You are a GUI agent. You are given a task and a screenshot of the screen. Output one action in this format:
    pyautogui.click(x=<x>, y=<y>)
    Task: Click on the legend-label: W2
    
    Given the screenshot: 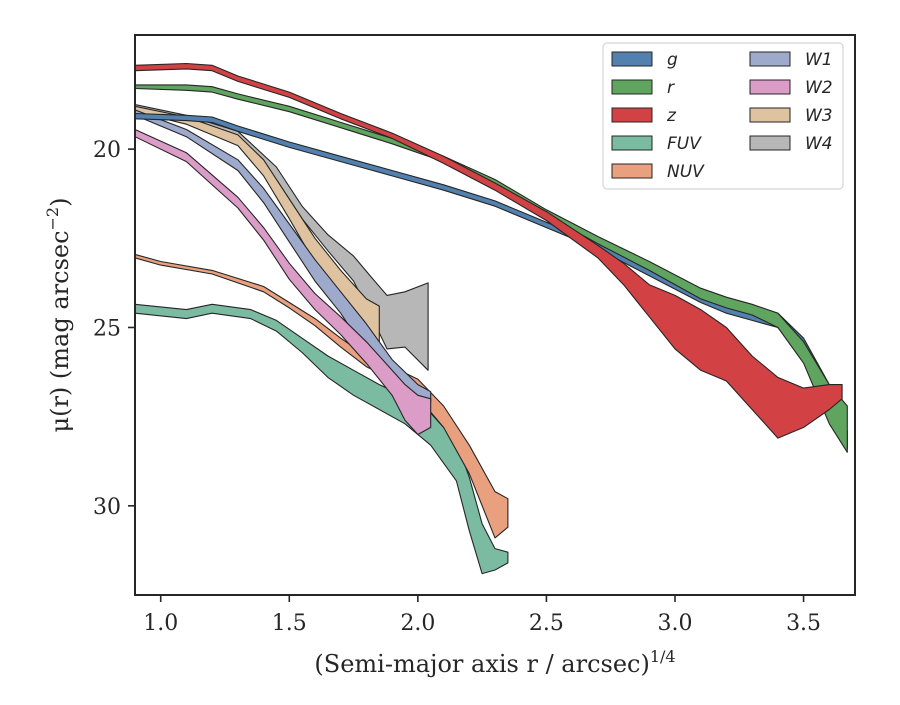 What is the action you would take?
    pyautogui.click(x=819, y=88)
    